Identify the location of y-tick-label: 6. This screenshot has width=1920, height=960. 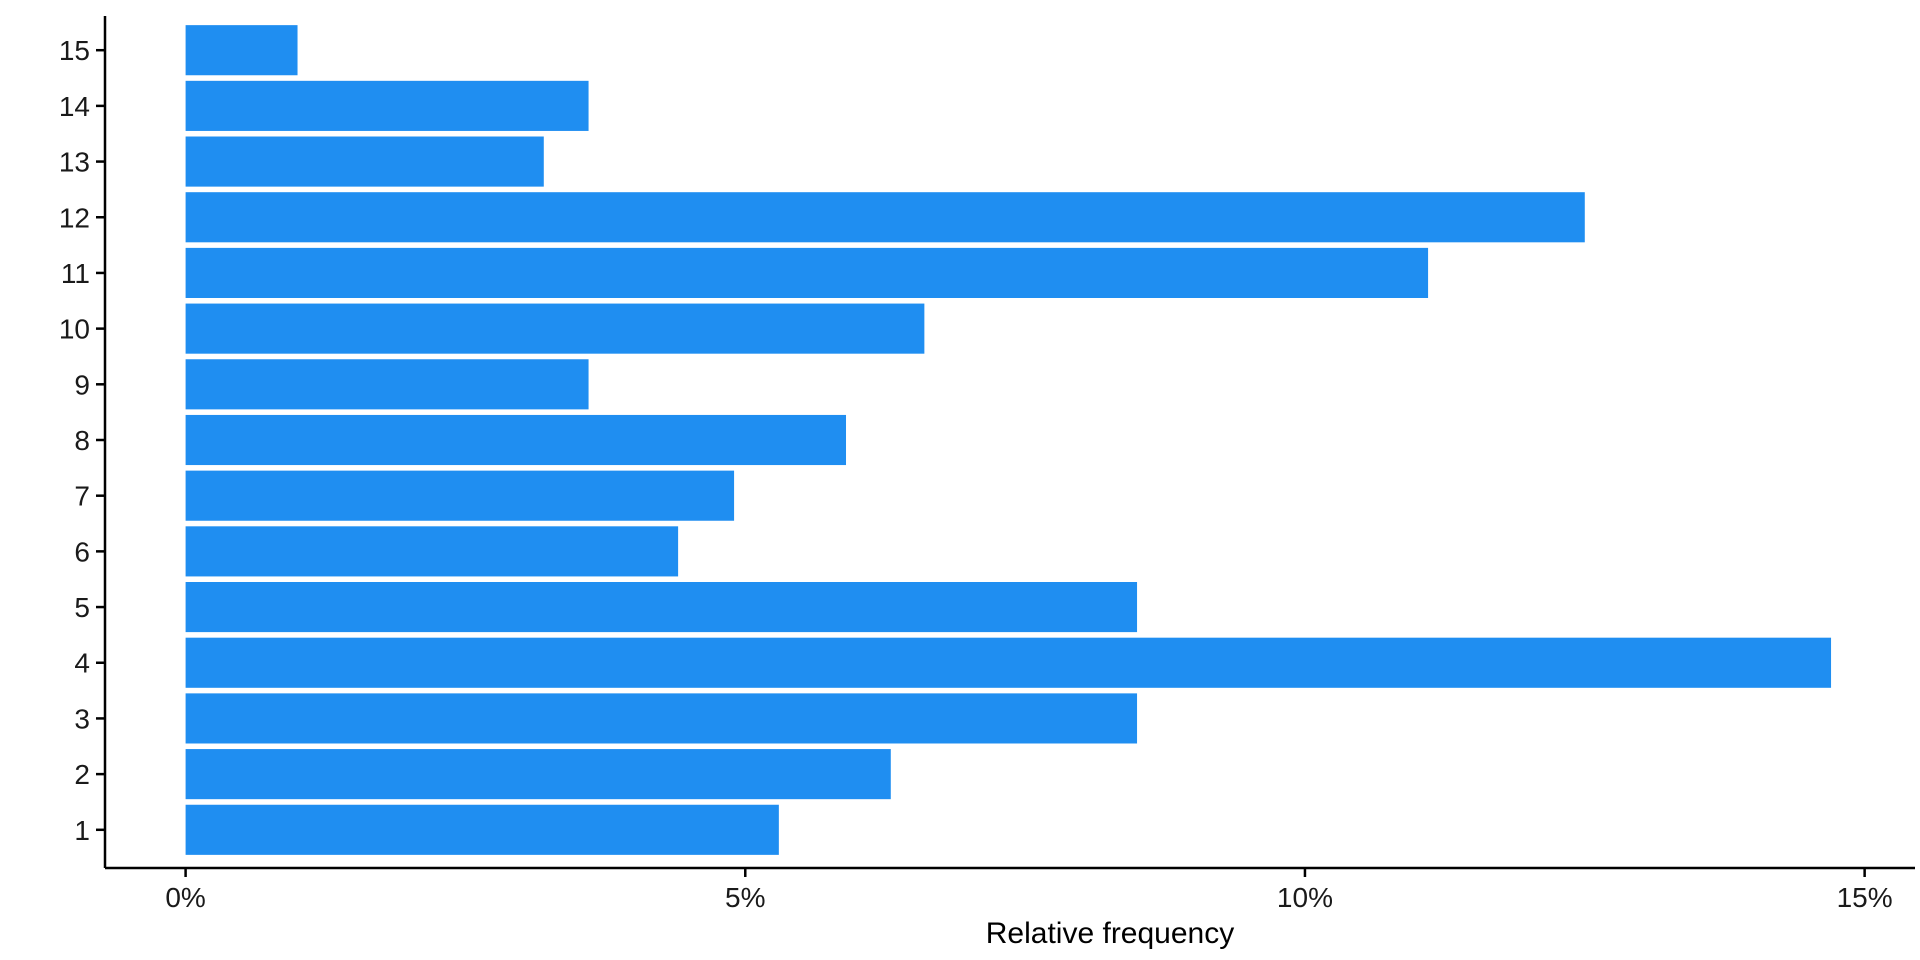
(82, 551).